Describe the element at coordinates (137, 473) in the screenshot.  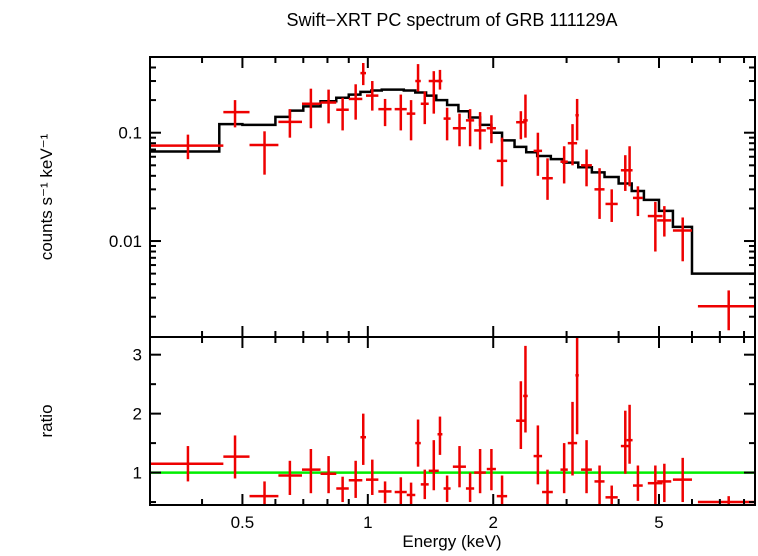
I see `y-tick-label: 1` at that location.